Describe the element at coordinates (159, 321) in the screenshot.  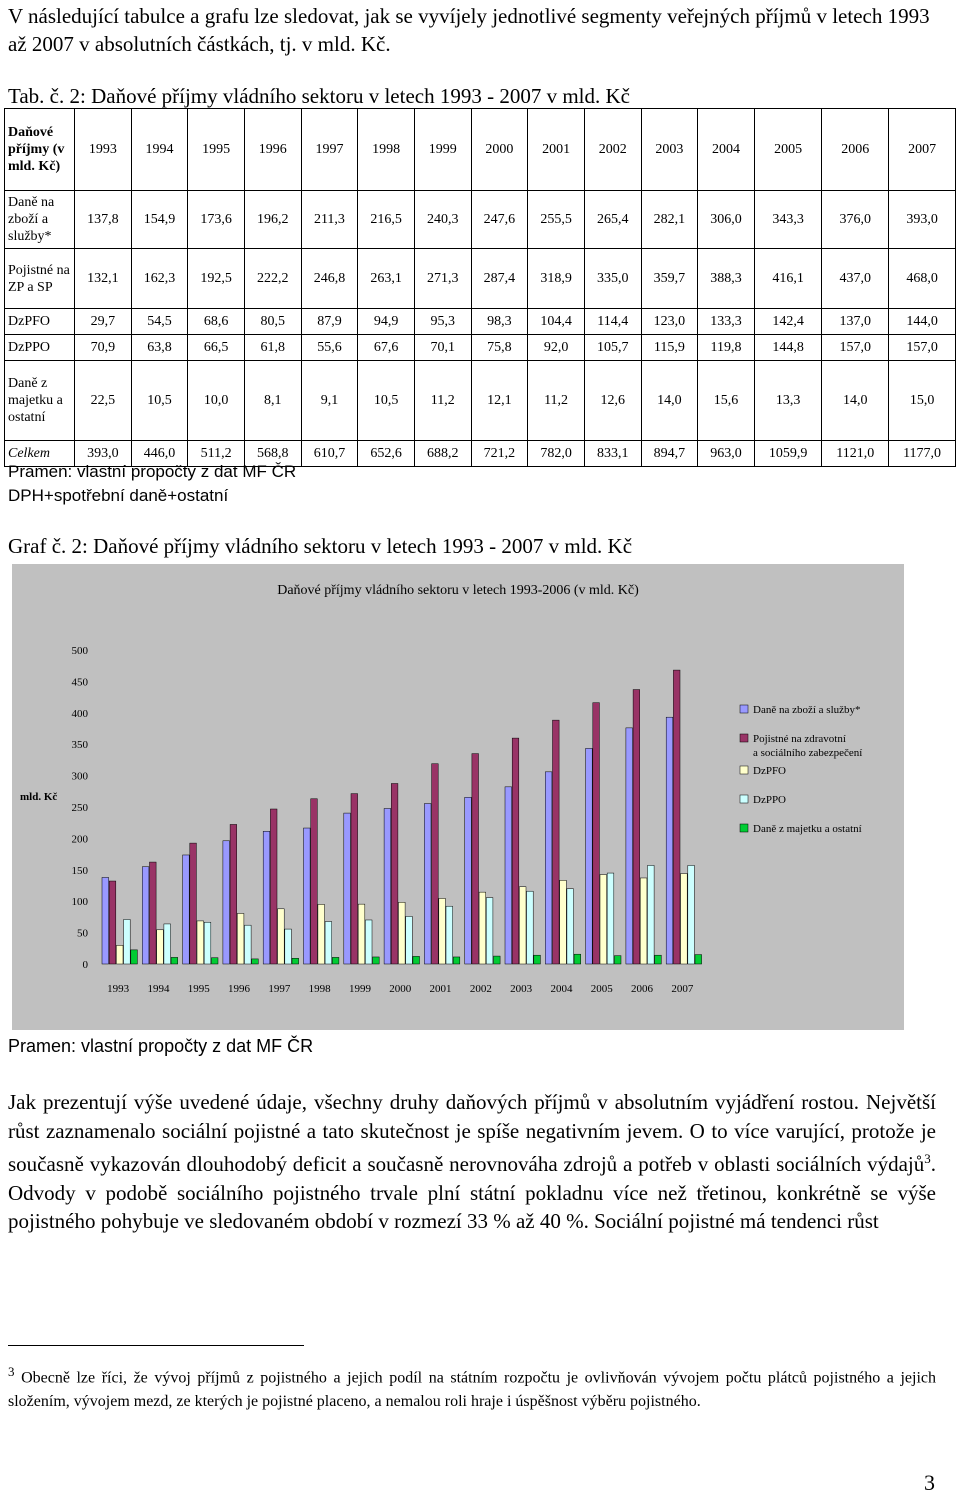
I see `table-cell: 54,5` at that location.